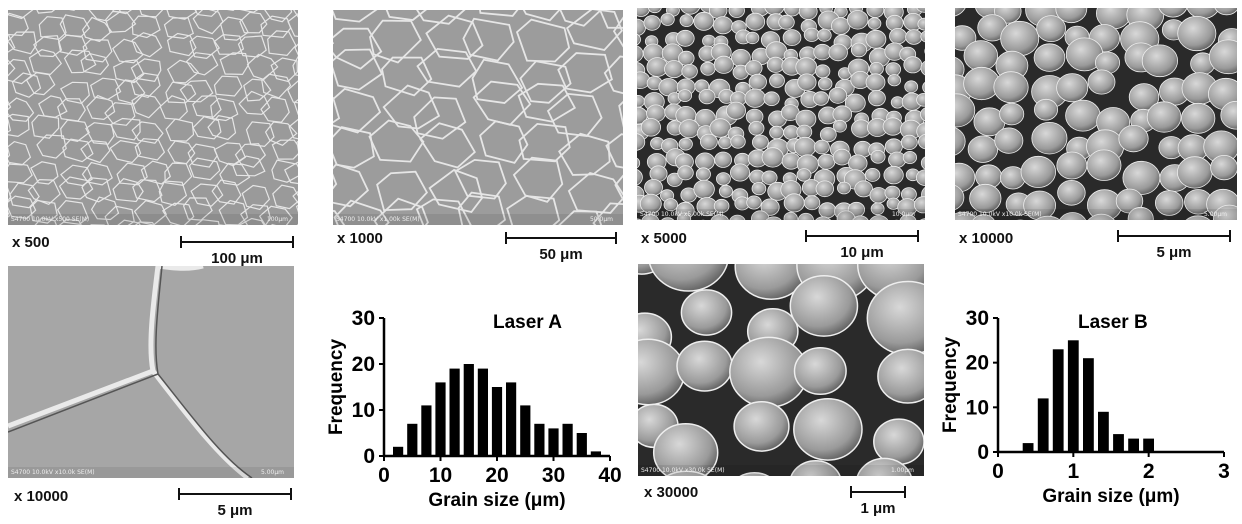 Image resolution: width=1242 pixels, height=524 pixels. I want to click on scale-label-a: 100 μm, so click(237, 258).